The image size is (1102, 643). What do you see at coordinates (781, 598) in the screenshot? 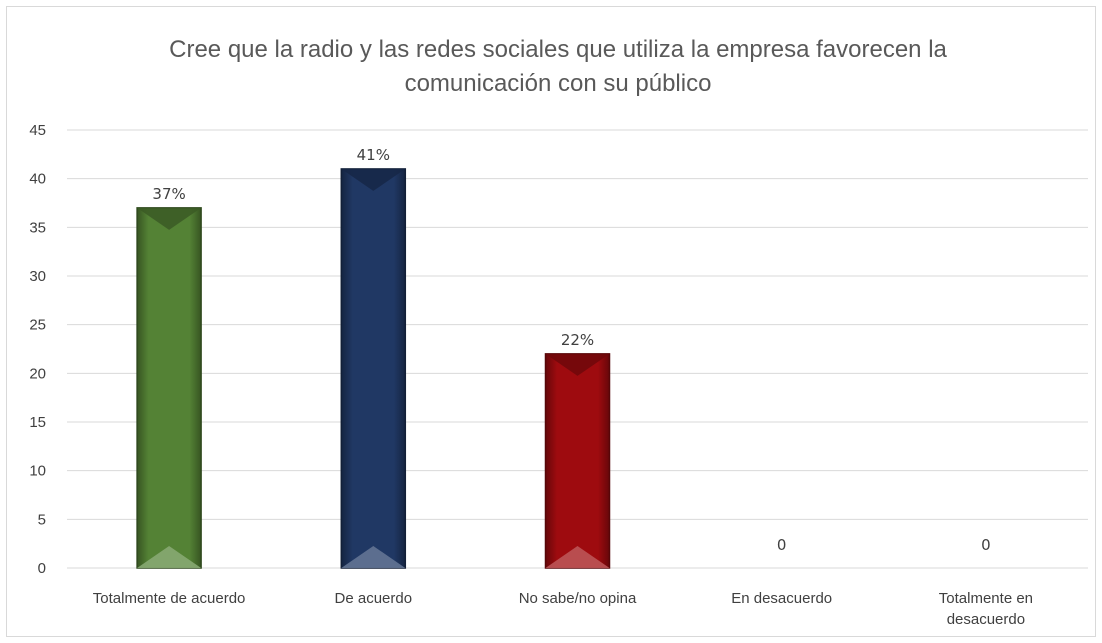
I see `category-label: En desacuerdo` at bounding box center [781, 598].